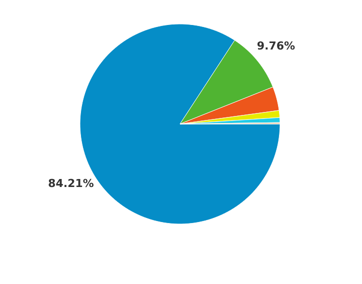 The width and height of the screenshot is (362, 284). What do you see at coordinates (276, 45) in the screenshot?
I see `data-label: 9.76%` at bounding box center [276, 45].